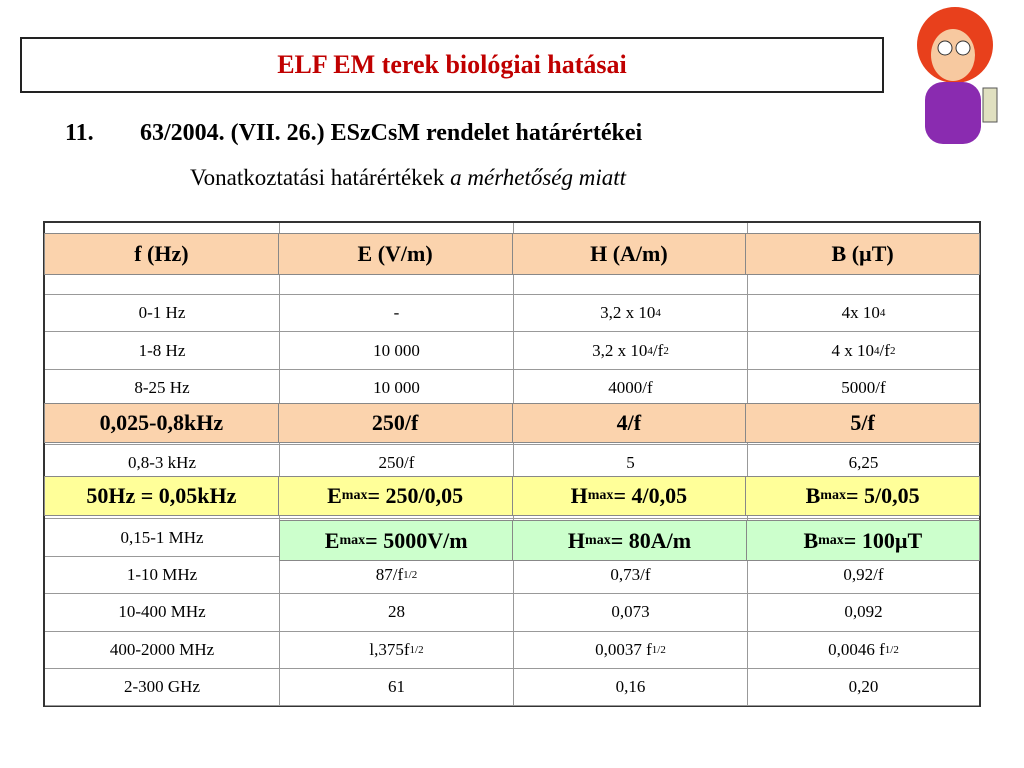 The image size is (1024, 768). What do you see at coordinates (389, 649) in the screenshot?
I see `cell-text: l,375f` at bounding box center [389, 649].